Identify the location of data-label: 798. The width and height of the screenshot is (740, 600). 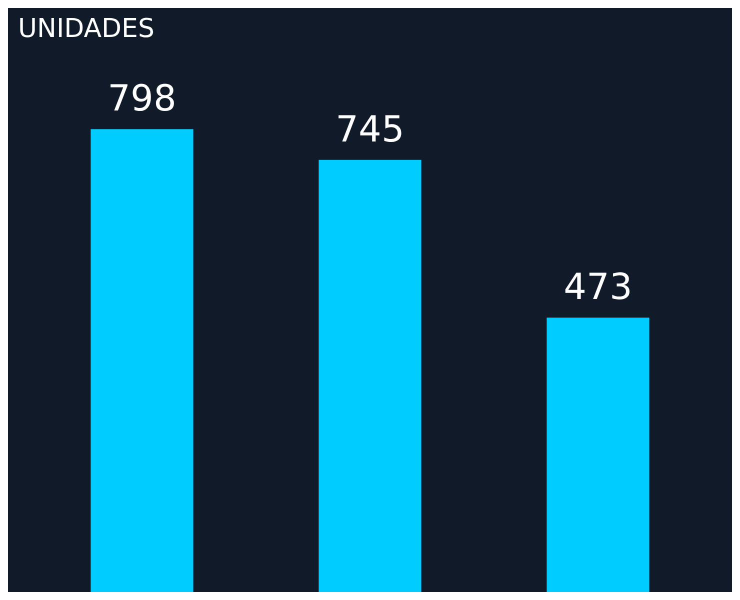
(142, 99).